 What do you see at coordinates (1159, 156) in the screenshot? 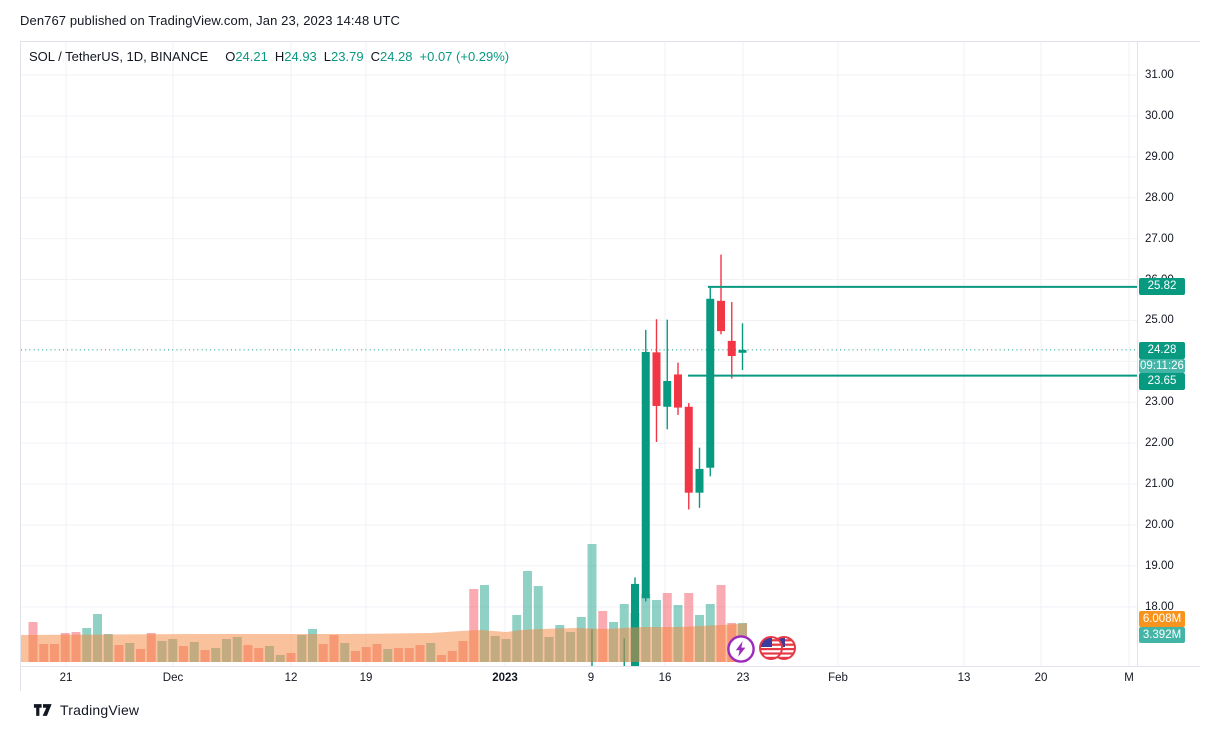
I see `price-tick: 29.00` at bounding box center [1159, 156].